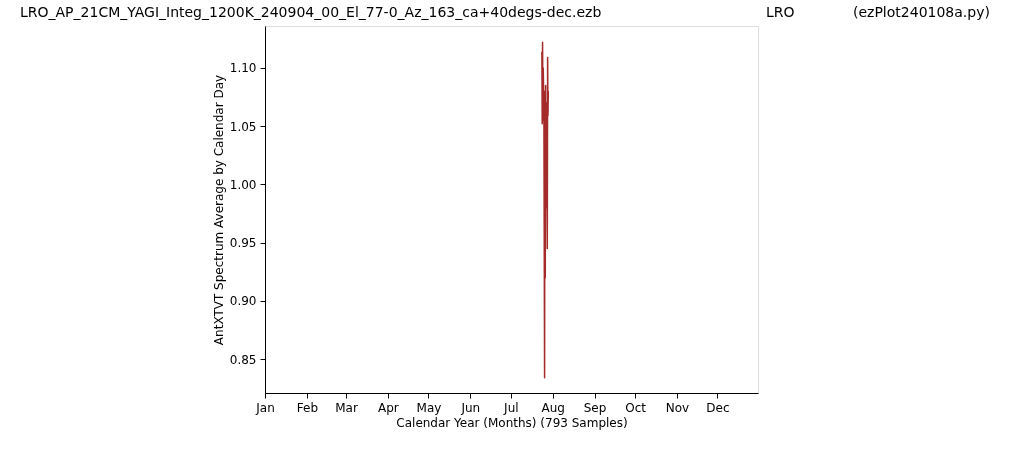 The width and height of the screenshot is (1024, 451). I want to click on y-tick-label: 1.00, so click(243, 184).